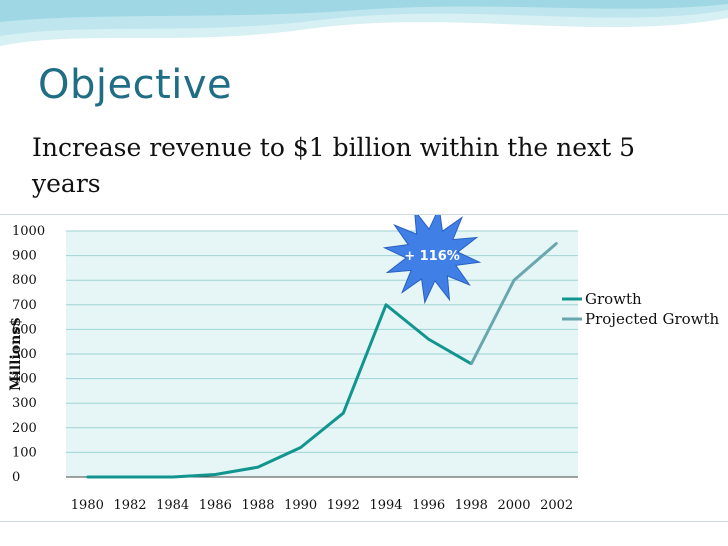  Describe the element at coordinates (135, 85) in the screenshot. I see `slide-title: Objective` at that location.